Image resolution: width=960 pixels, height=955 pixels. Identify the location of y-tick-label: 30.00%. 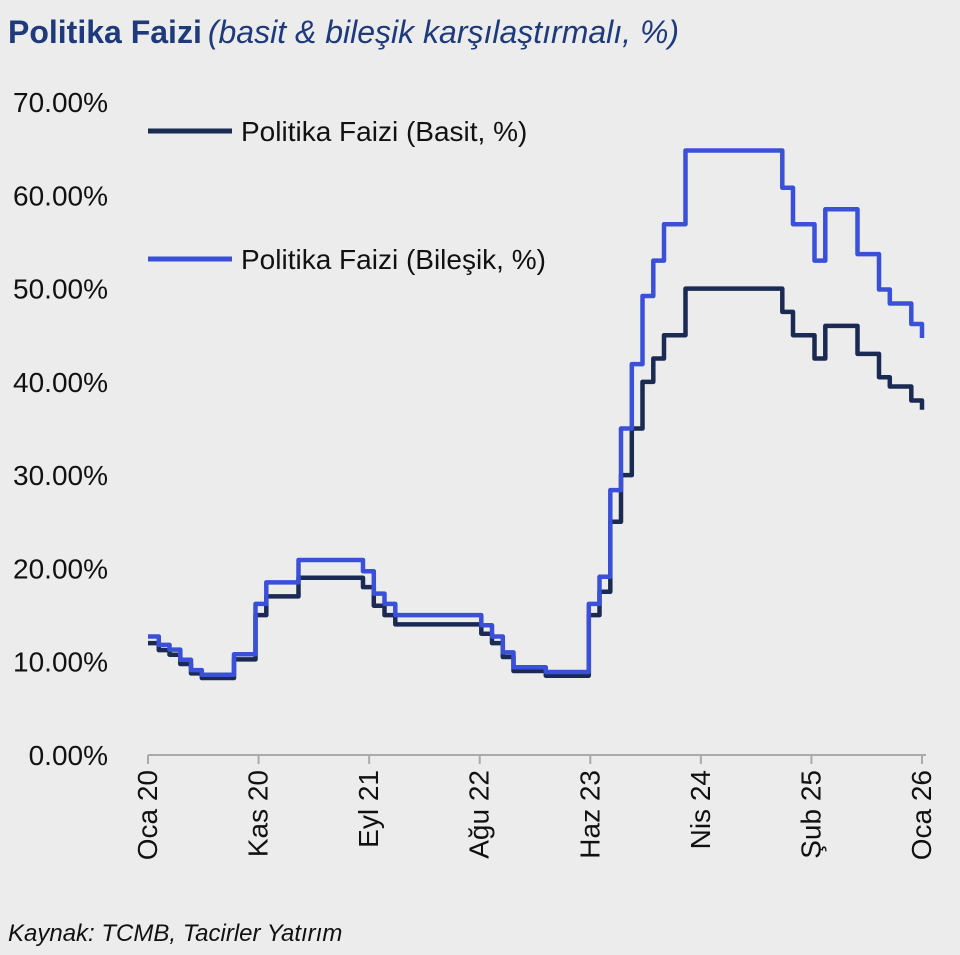
(60, 475).